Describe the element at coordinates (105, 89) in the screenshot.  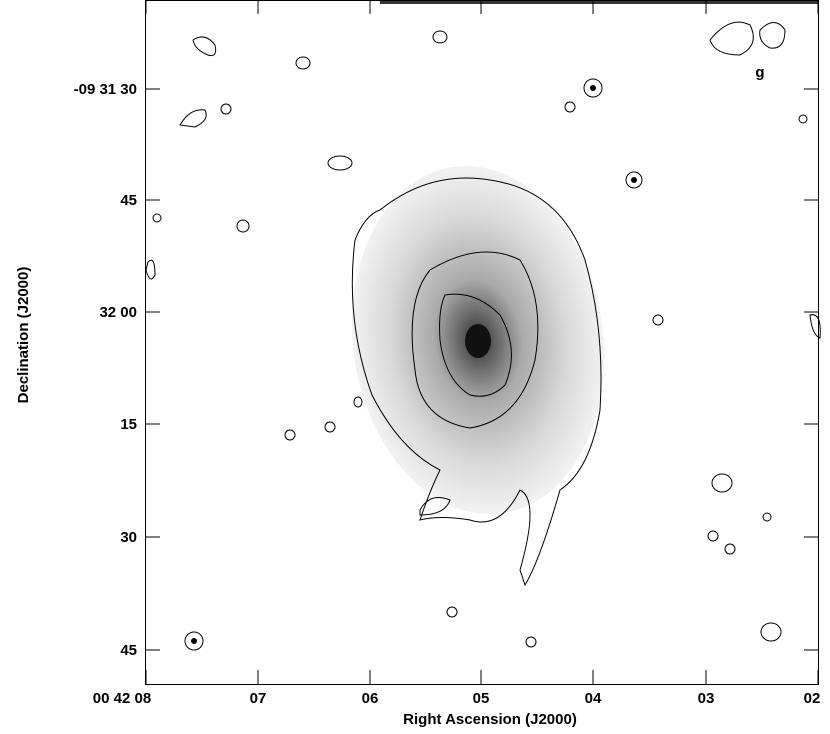
I see `y-tick-label: -09 31 30` at that location.